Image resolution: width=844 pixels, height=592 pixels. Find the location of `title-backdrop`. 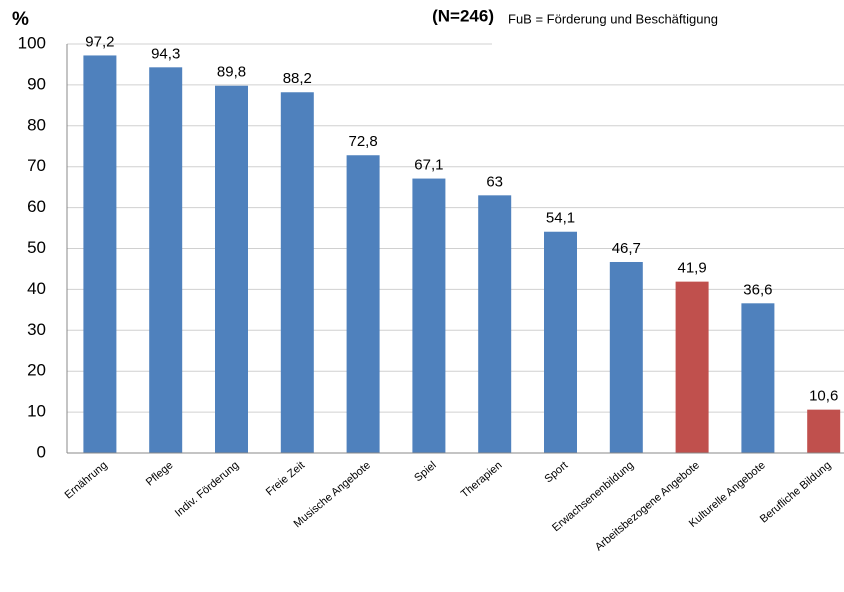

title-backdrop is located at coordinates (668, 38).